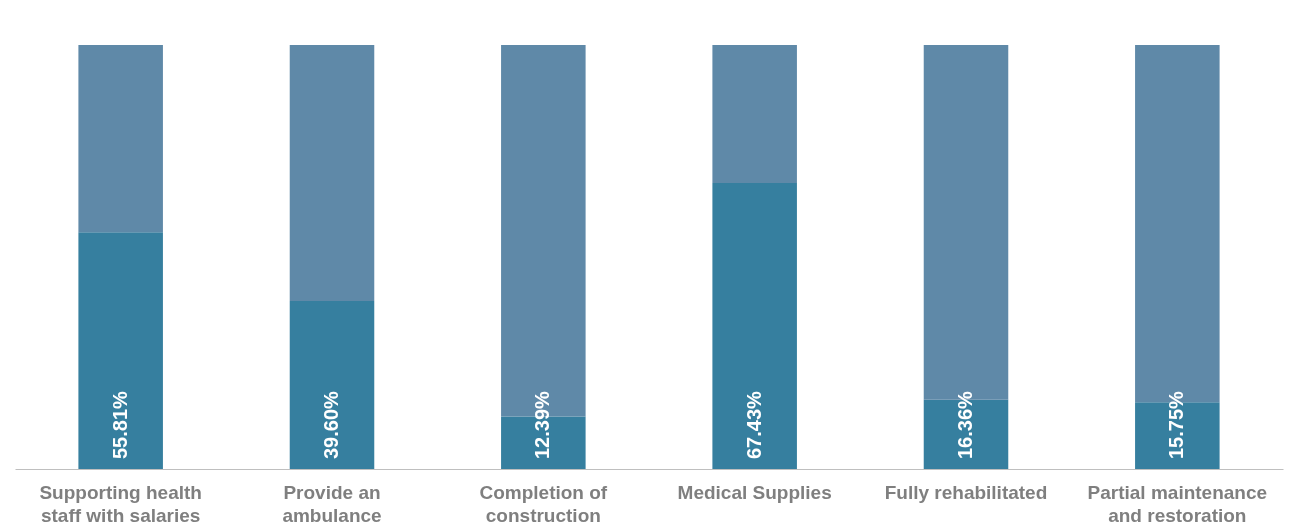  Describe the element at coordinates (542, 424) in the screenshot. I see `data-label: 12.39%` at that location.